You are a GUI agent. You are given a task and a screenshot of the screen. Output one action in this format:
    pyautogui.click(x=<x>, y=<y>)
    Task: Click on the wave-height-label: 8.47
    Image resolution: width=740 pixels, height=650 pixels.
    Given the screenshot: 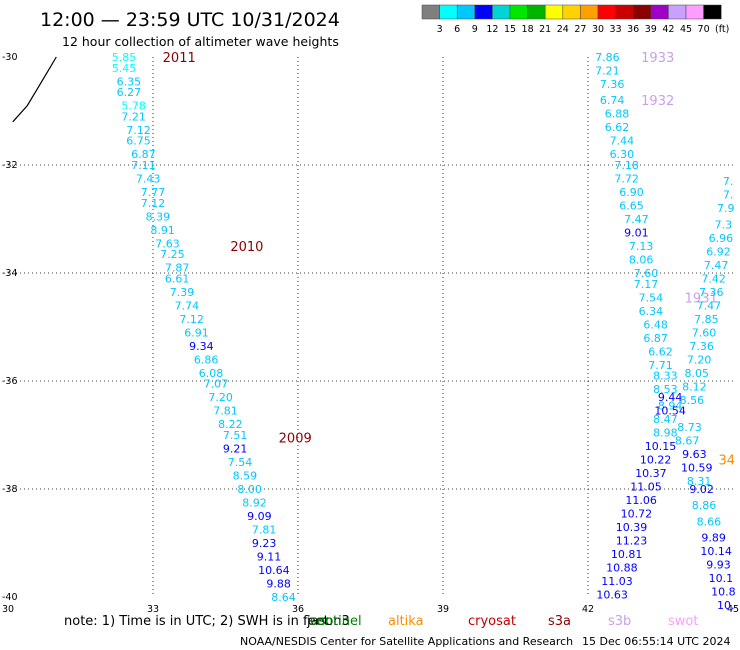 What is the action you would take?
    pyautogui.click(x=665, y=419)
    